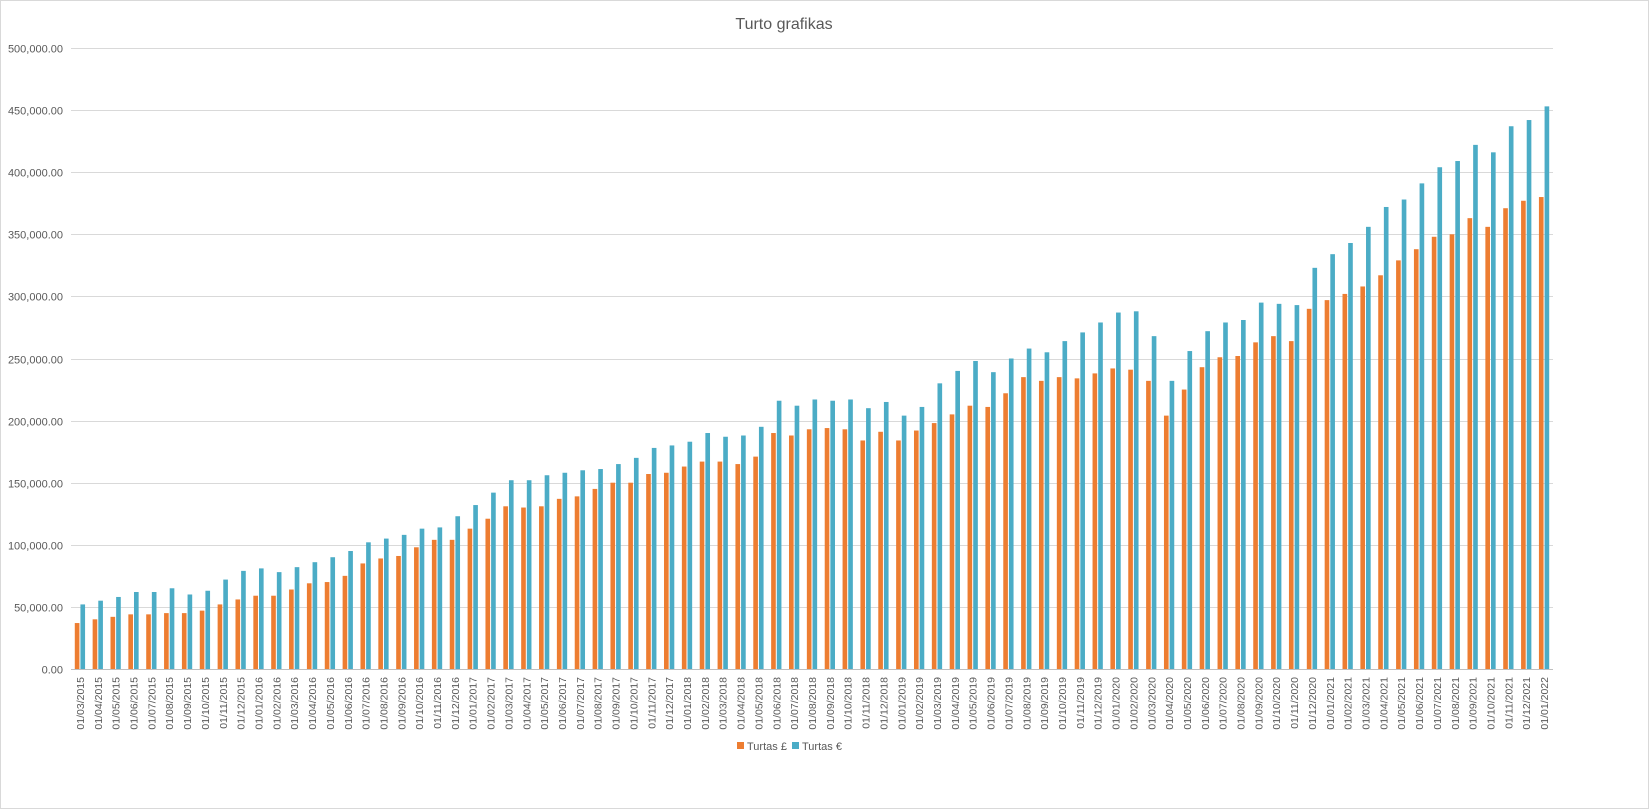 The width and height of the screenshot is (1649, 809). What do you see at coordinates (259, 703) in the screenshot?
I see `x-tick-label: 01/01/2016` at bounding box center [259, 703].